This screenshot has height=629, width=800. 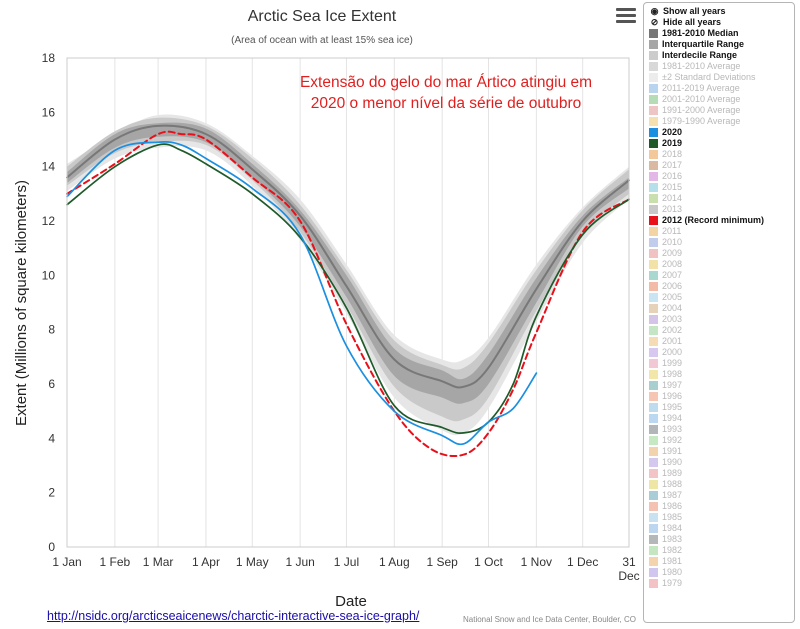 What do you see at coordinates (721, 495) in the screenshot?
I see `legend-item-1987: 1987` at bounding box center [721, 495].